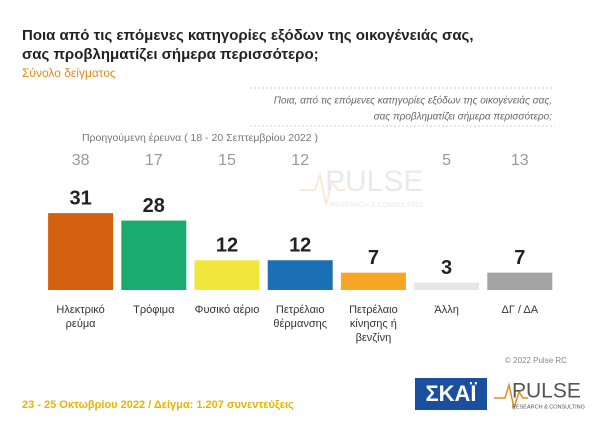 The height and width of the screenshot is (423, 600). Describe the element at coordinates (376, 205) in the screenshot. I see `watermark-text: RESEARCH & CONSULTING` at that location.